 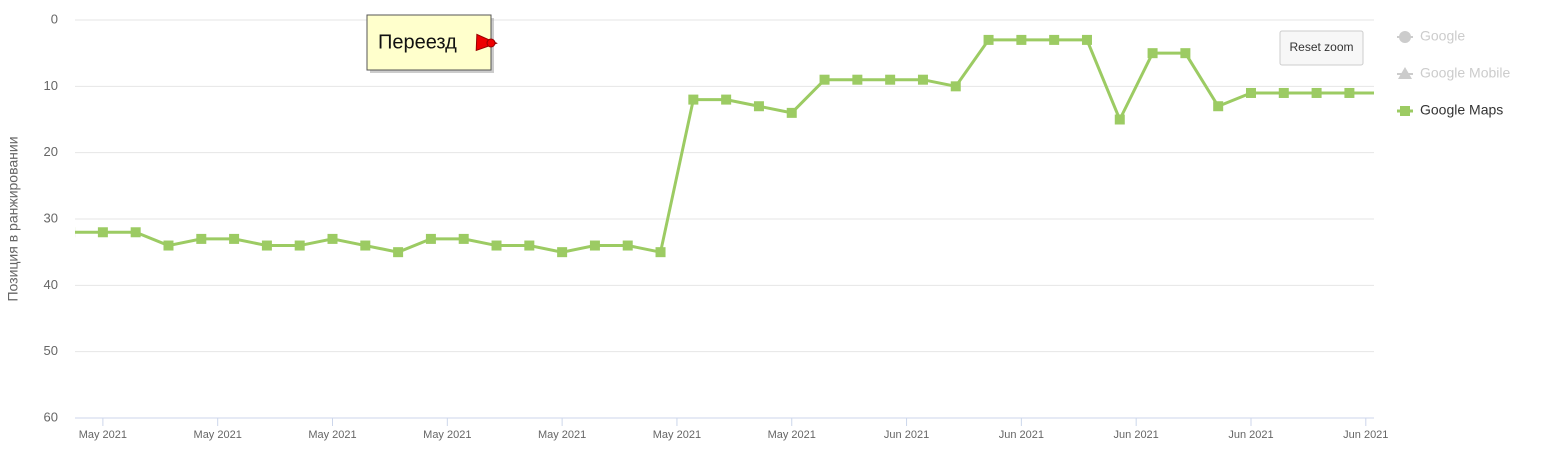 I want to click on legend-label: Google Mobile, so click(x=1465, y=73).